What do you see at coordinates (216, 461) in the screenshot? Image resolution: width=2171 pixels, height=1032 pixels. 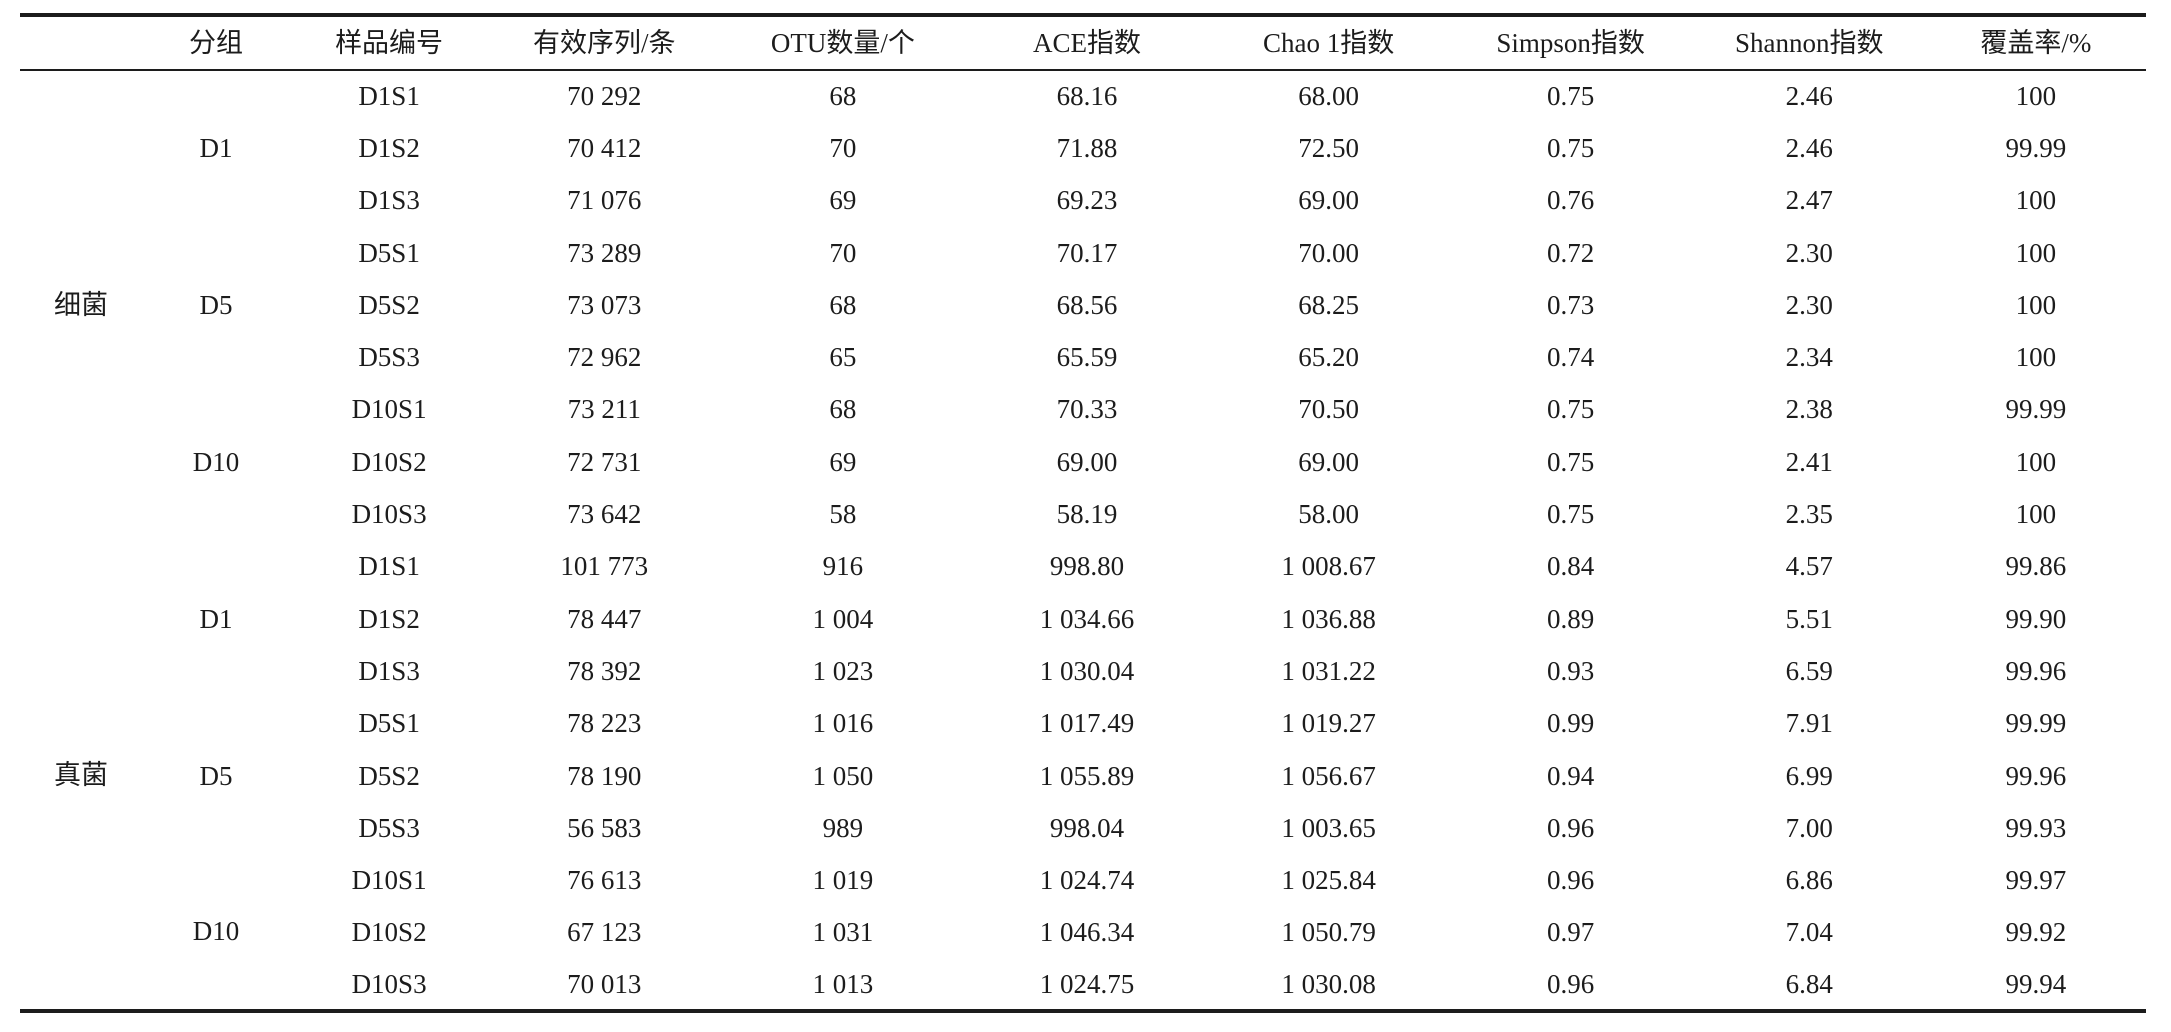 I see `group-cell: D10` at bounding box center [216, 461].